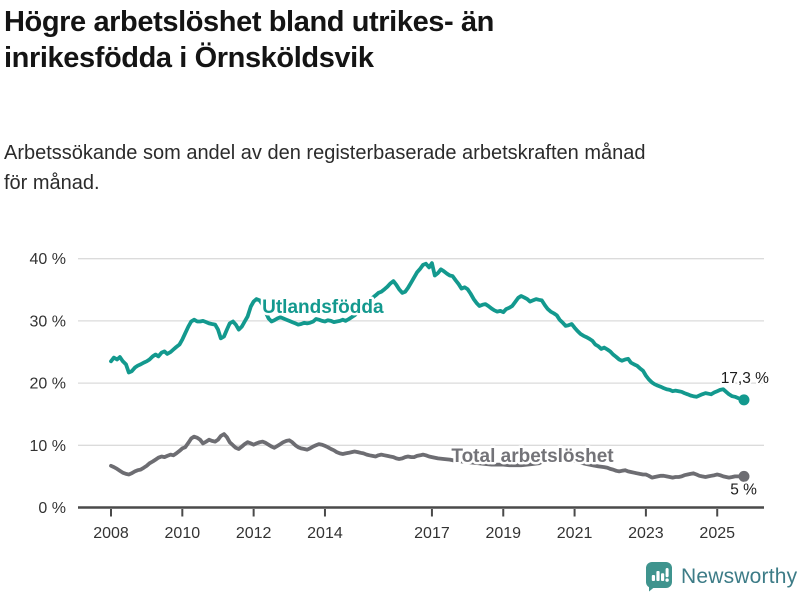 This screenshot has height=600, width=800. Describe the element at coordinates (183, 533) in the screenshot. I see `x-tick-label-2010: 2010` at that location.